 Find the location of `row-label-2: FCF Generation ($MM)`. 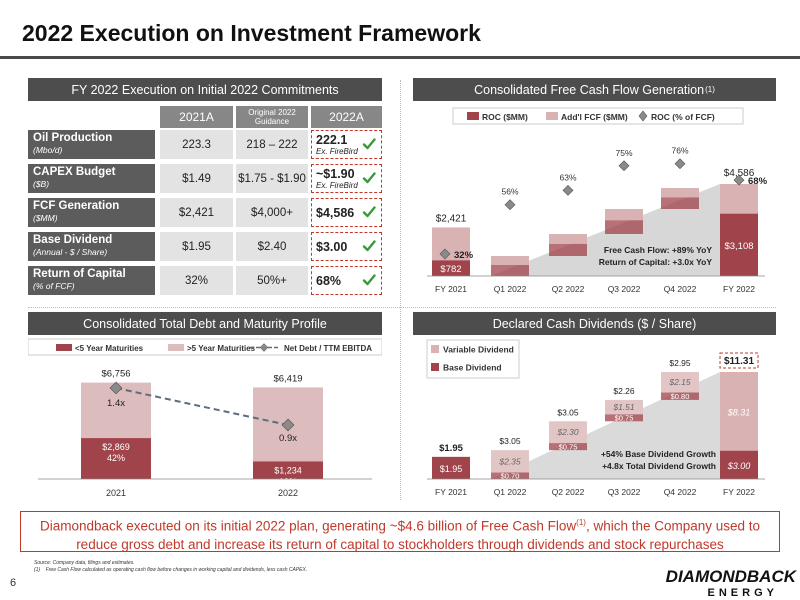

row-label-2: FCF Generation ($MM) is located at coordinates (91, 212).